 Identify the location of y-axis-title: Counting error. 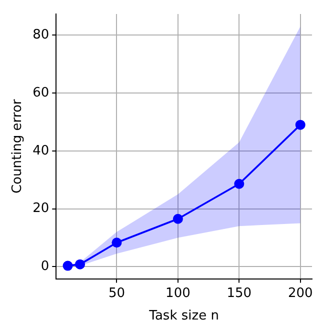
(18, 146).